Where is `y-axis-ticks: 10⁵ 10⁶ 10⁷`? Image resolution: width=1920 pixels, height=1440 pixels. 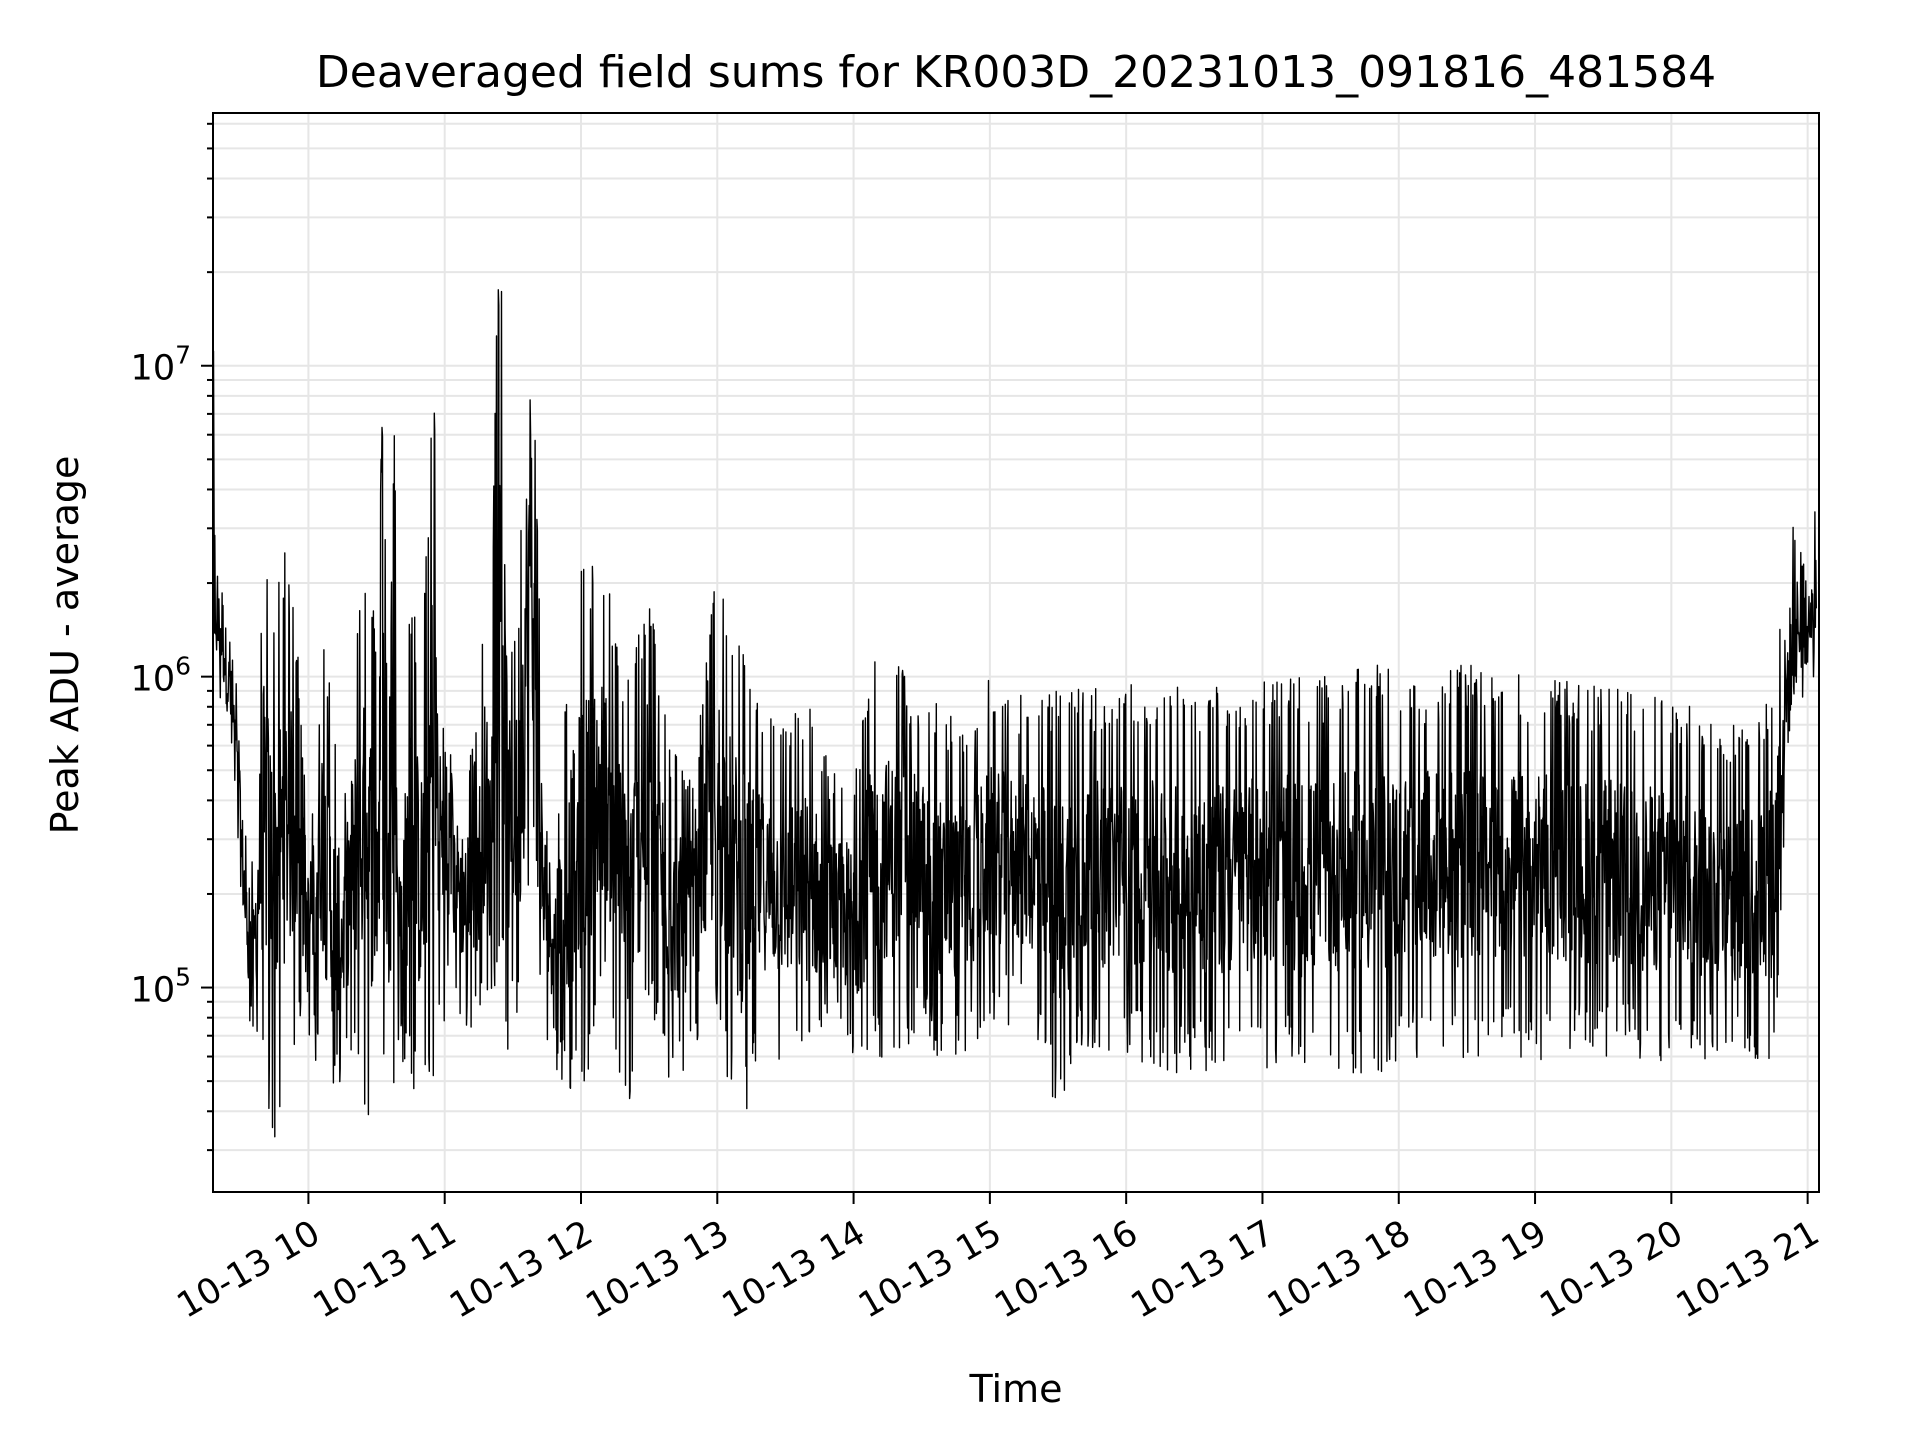
y-axis-ticks: 10⁵ 10⁶ 10⁷ is located at coordinates (172, 637).